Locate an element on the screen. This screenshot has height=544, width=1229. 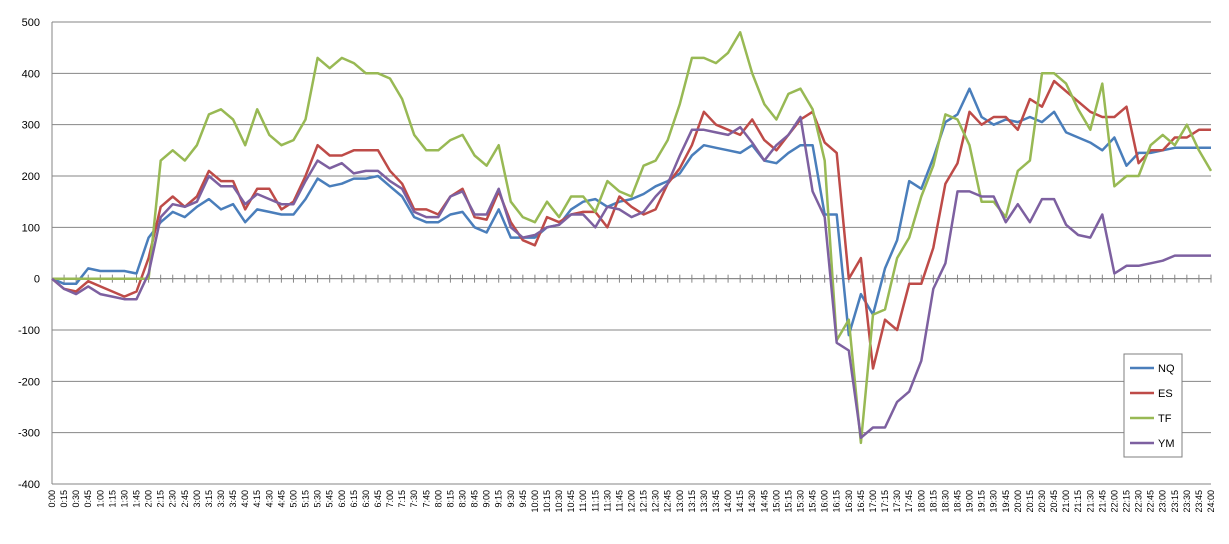
x-tick-label: 24:00 is located at coordinates (1211, 501).